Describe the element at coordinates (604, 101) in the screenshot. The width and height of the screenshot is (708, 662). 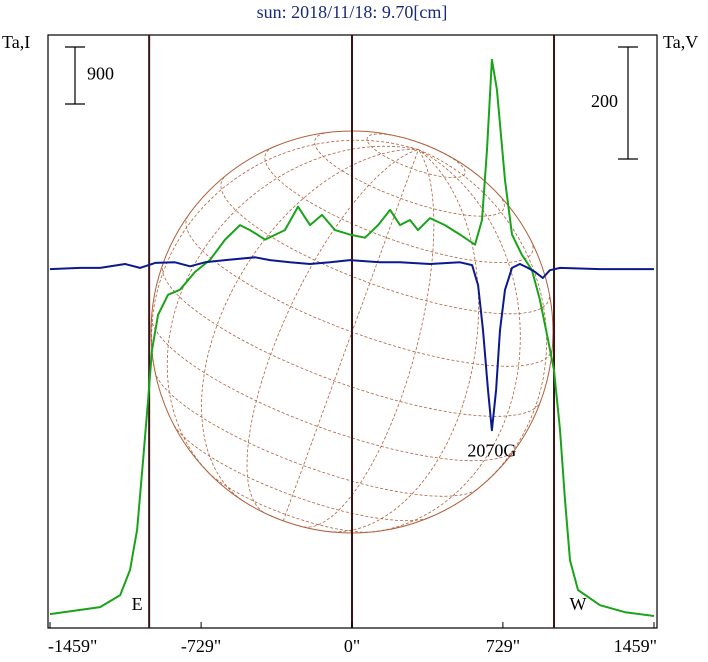
I see `scale-bar-label: 200` at that location.